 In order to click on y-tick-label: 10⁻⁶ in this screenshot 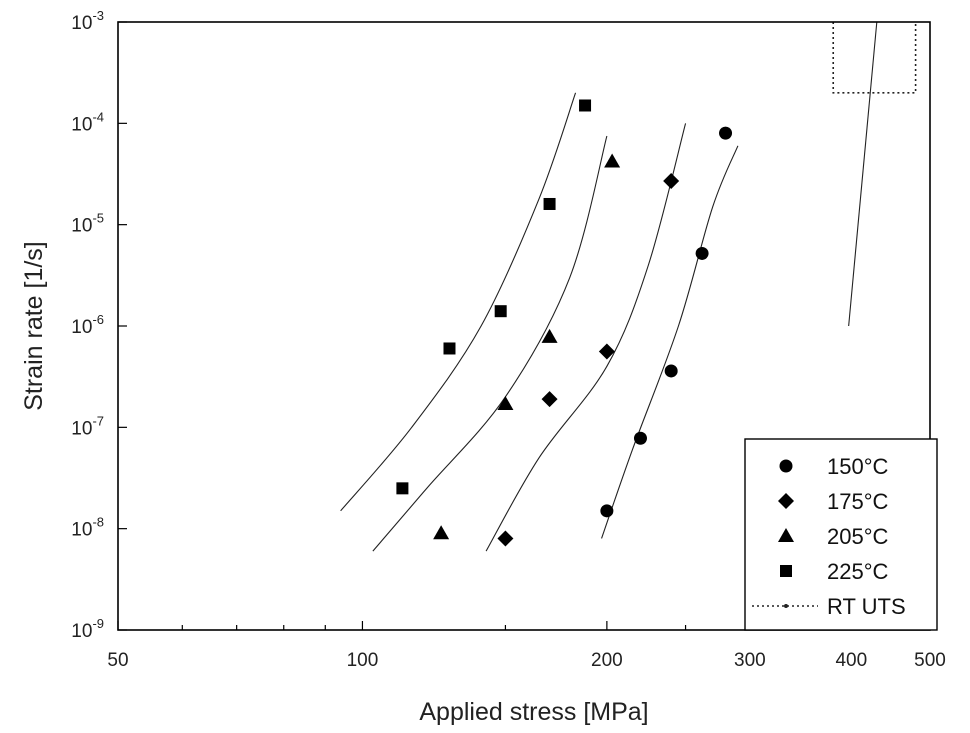, I will do `click(87, 325)`.